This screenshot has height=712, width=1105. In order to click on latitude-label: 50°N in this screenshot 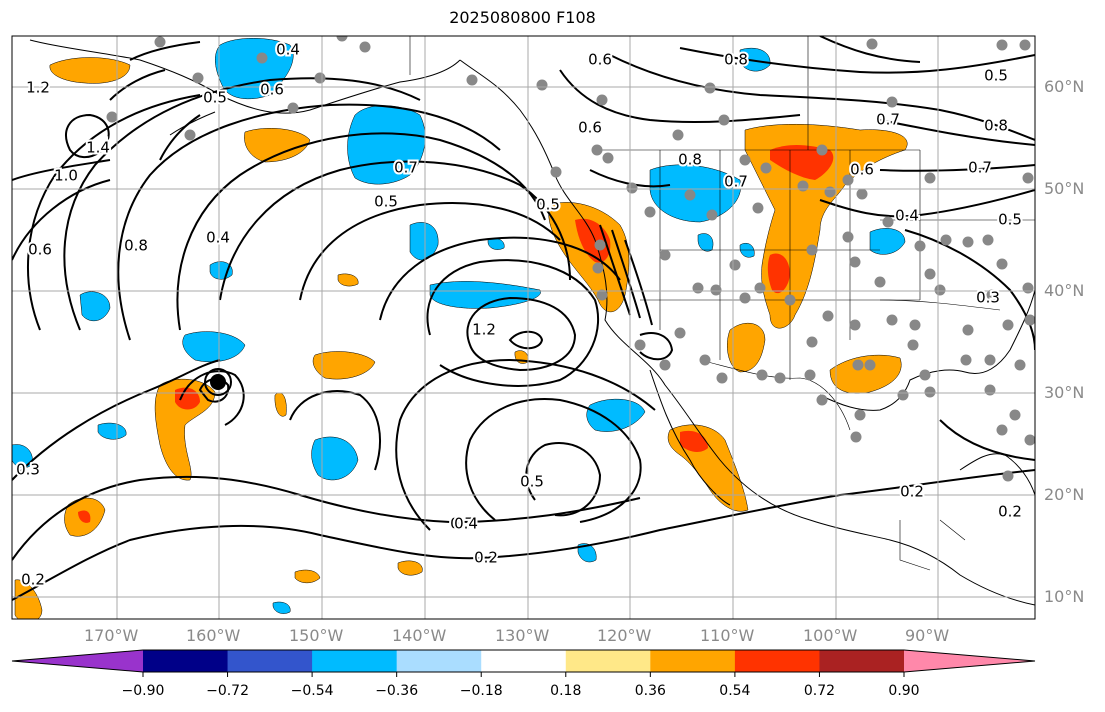, I will do `click(1064, 188)`.